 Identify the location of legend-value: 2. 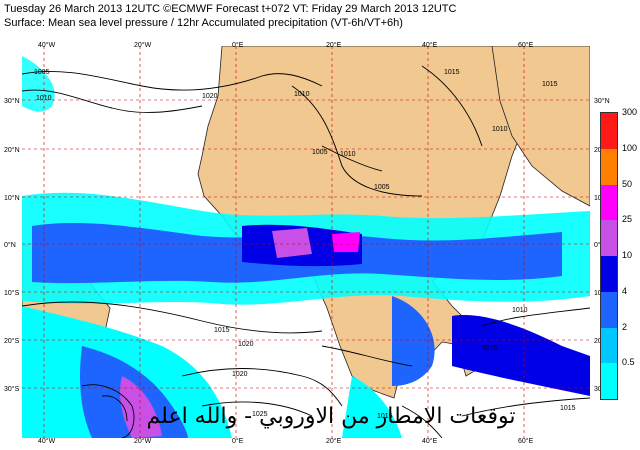
(625, 326).